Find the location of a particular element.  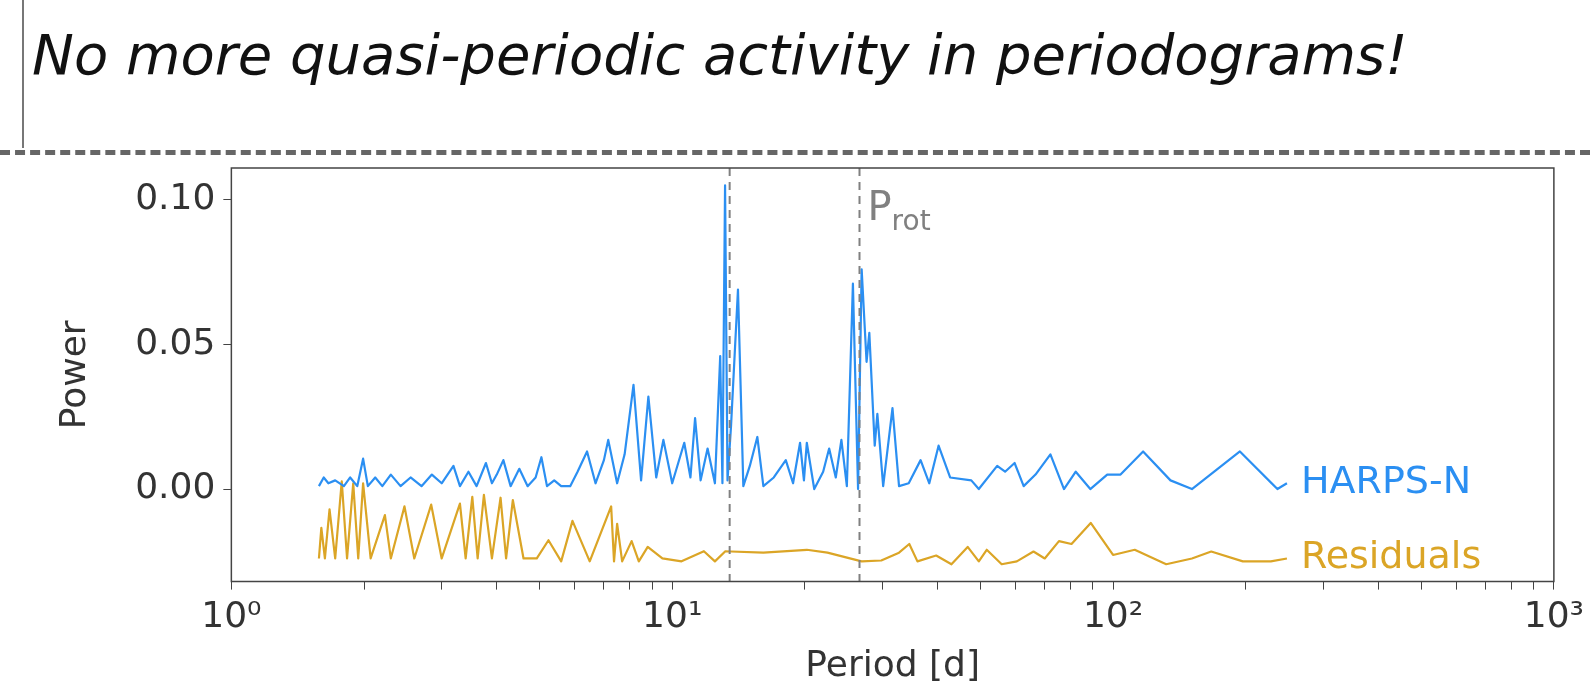

x-tick-label: 10¹ is located at coordinates (672, 614).